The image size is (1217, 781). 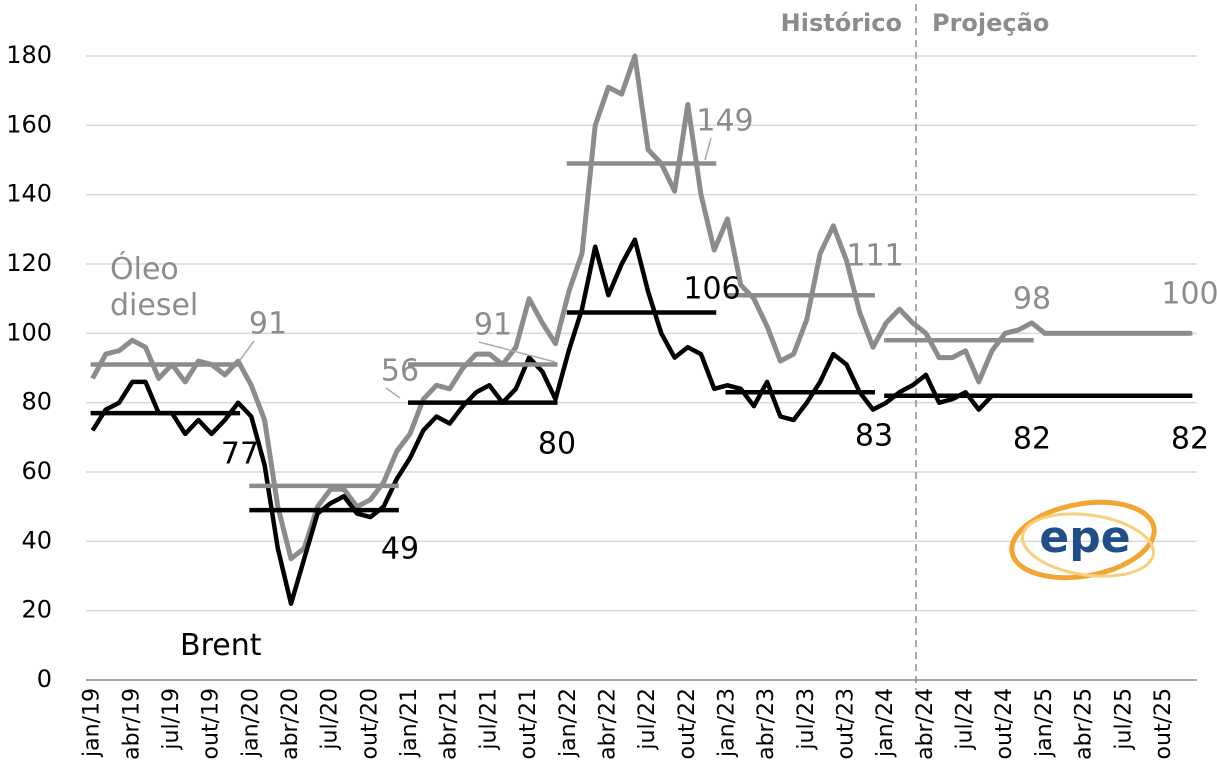 I want to click on x-tick-label: abr/23, so click(x=766, y=724).